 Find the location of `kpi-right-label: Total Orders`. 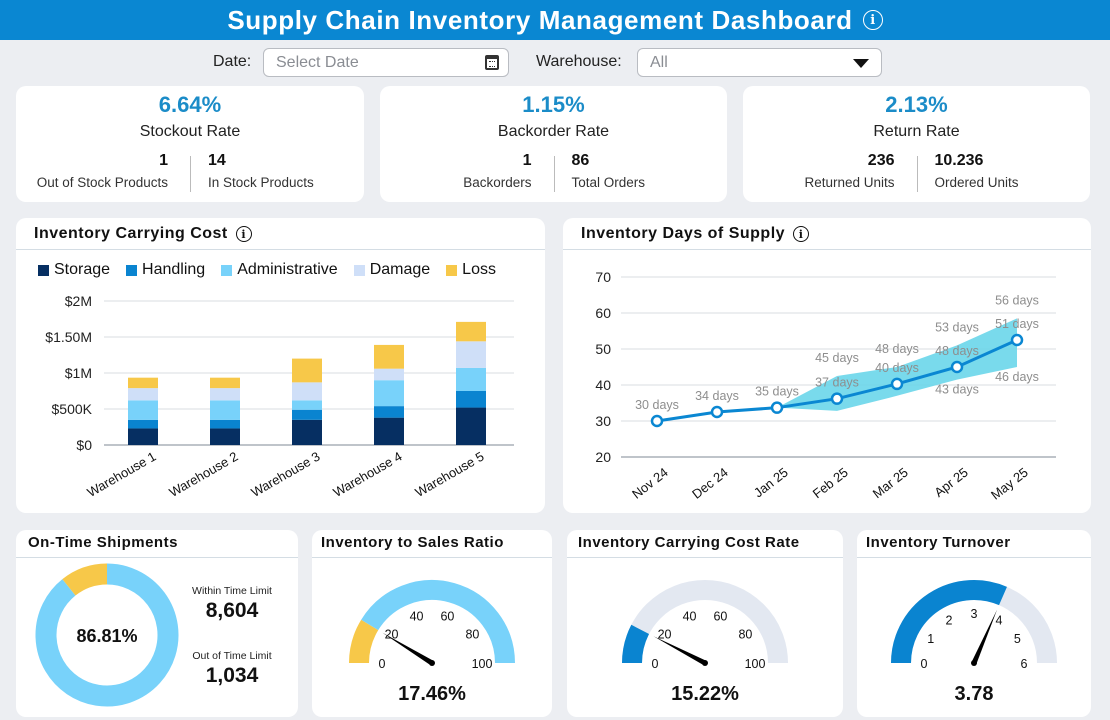

kpi-right-label: Total Orders is located at coordinates (608, 182).